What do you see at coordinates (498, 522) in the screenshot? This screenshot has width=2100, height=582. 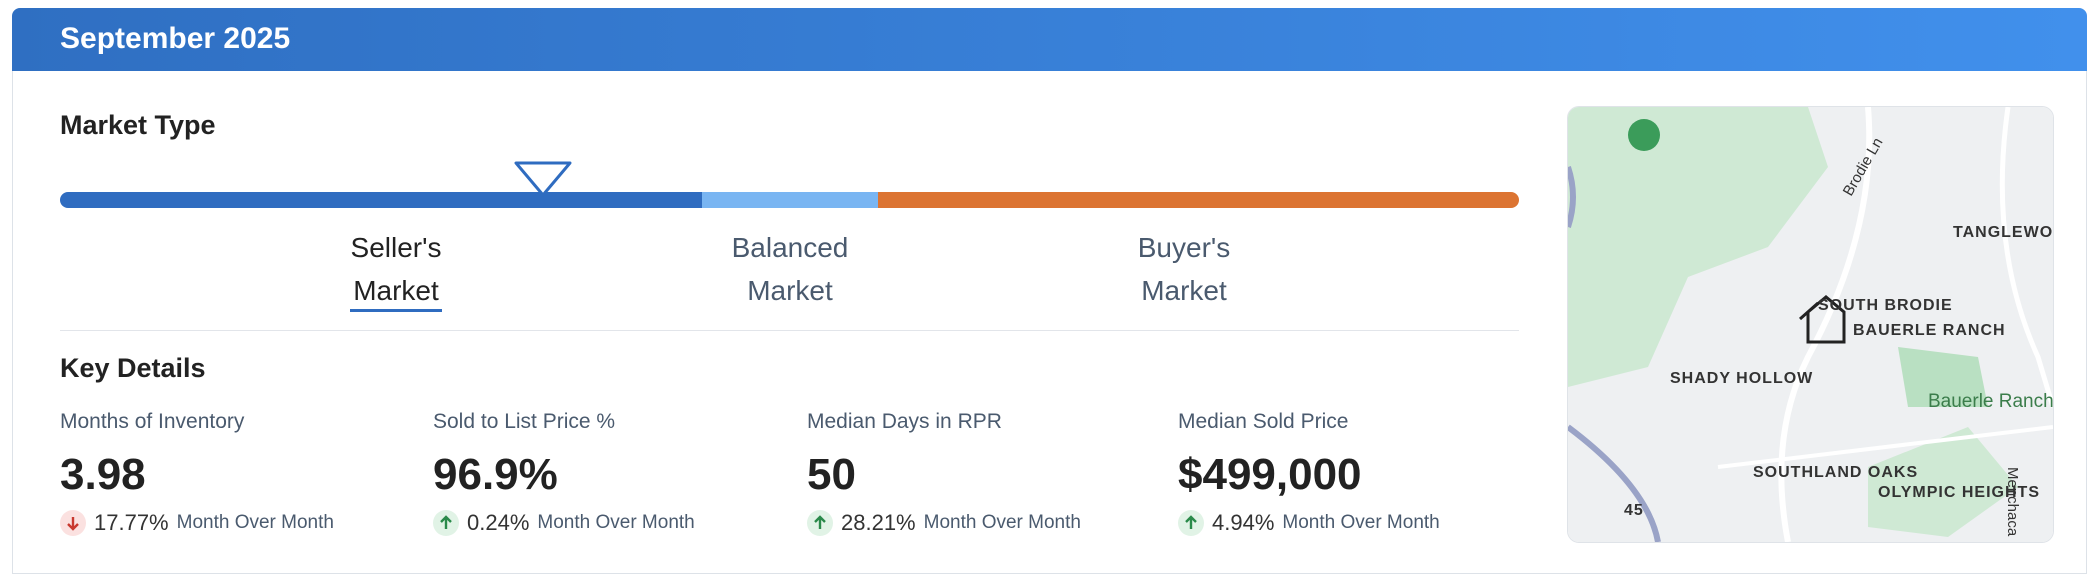 I see `change-value: 0.24%` at bounding box center [498, 522].